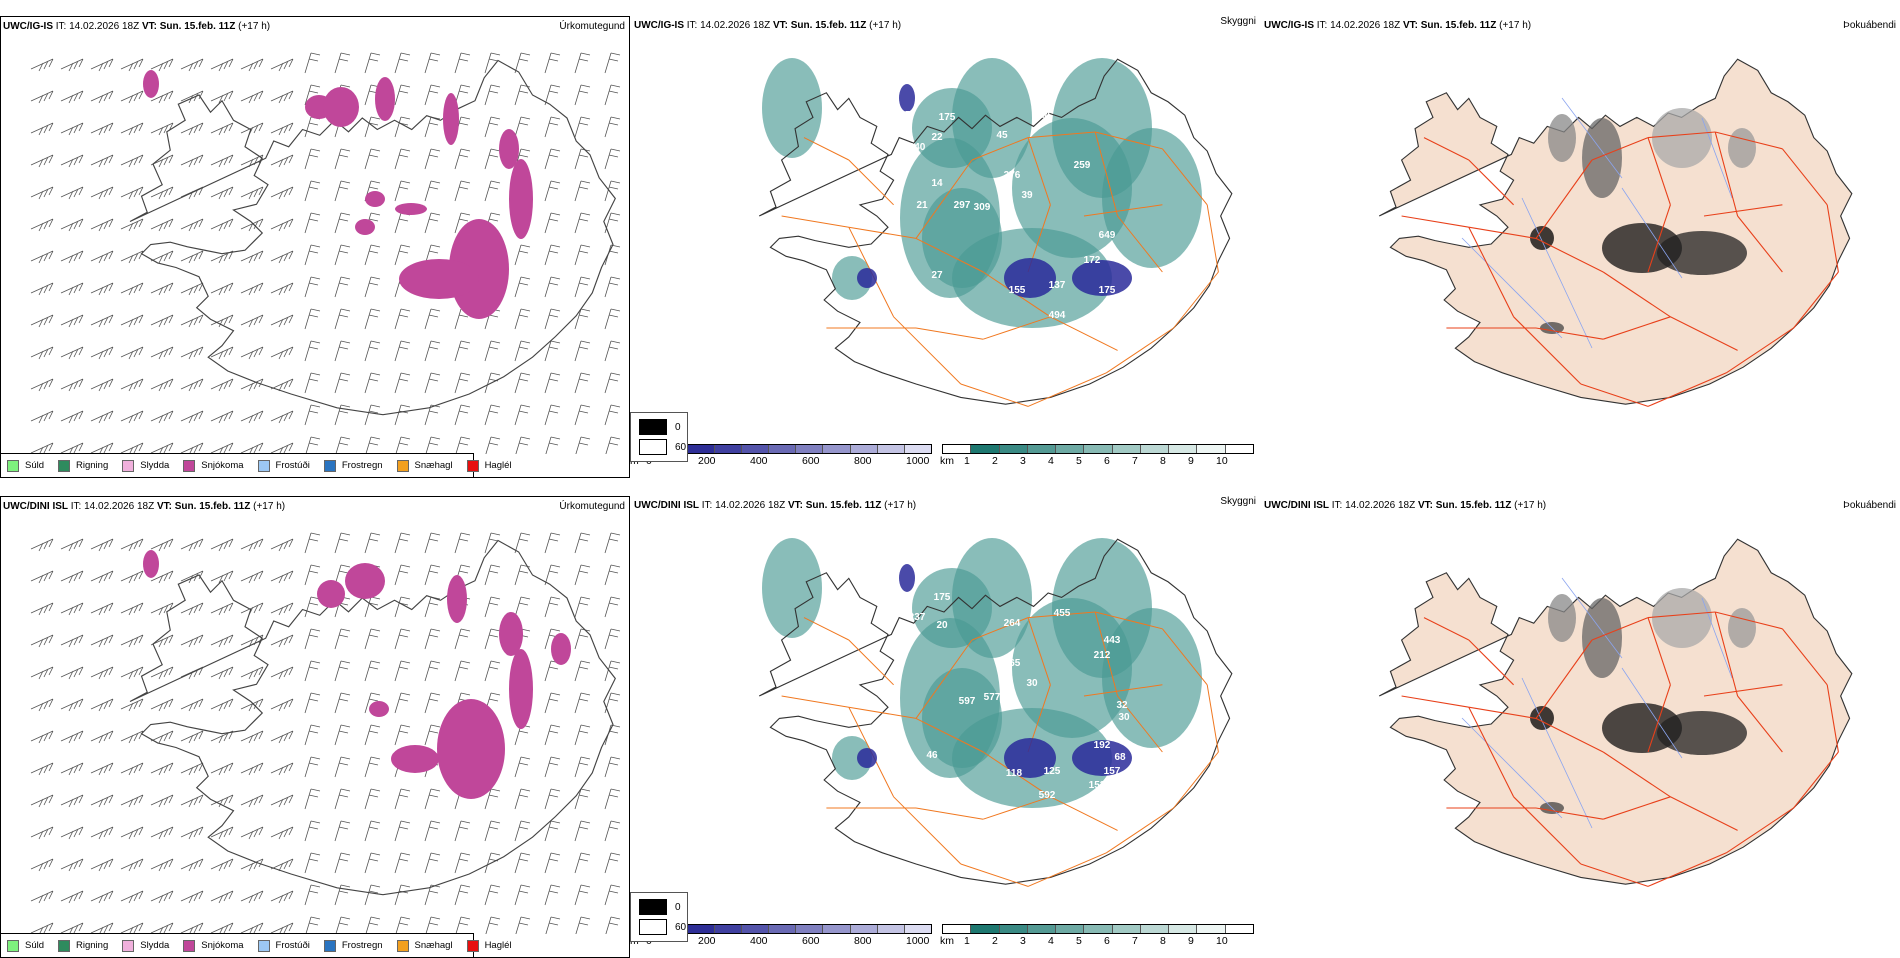 The image size is (1900, 958). I want to click on visibility-label: 175, so click(942, 597).